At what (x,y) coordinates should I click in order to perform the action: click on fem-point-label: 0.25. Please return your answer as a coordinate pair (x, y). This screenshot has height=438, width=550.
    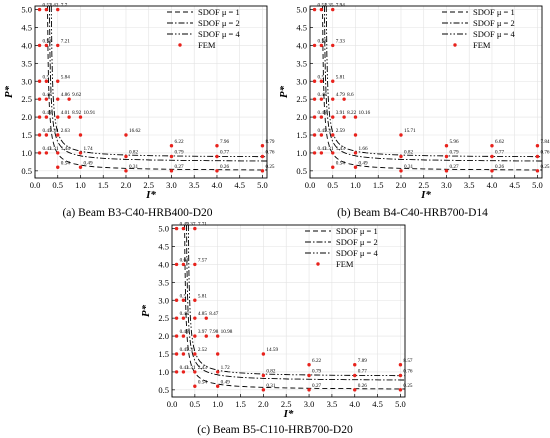
    Looking at the image, I should click on (269, 167).